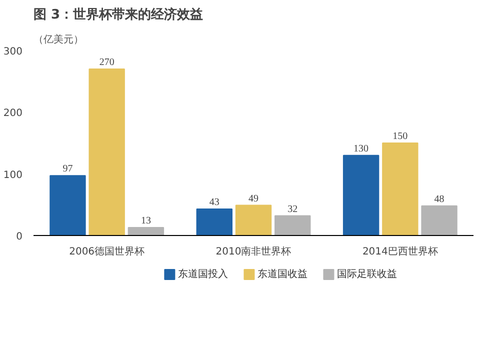  I want to click on legend-label: 国际足联收益, so click(366, 274).